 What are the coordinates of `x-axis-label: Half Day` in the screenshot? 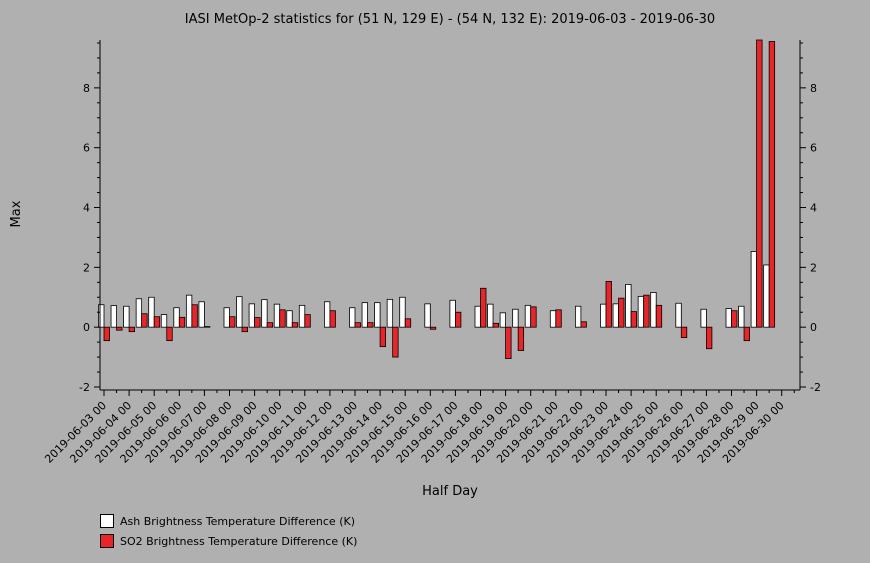 It's located at (450, 491).